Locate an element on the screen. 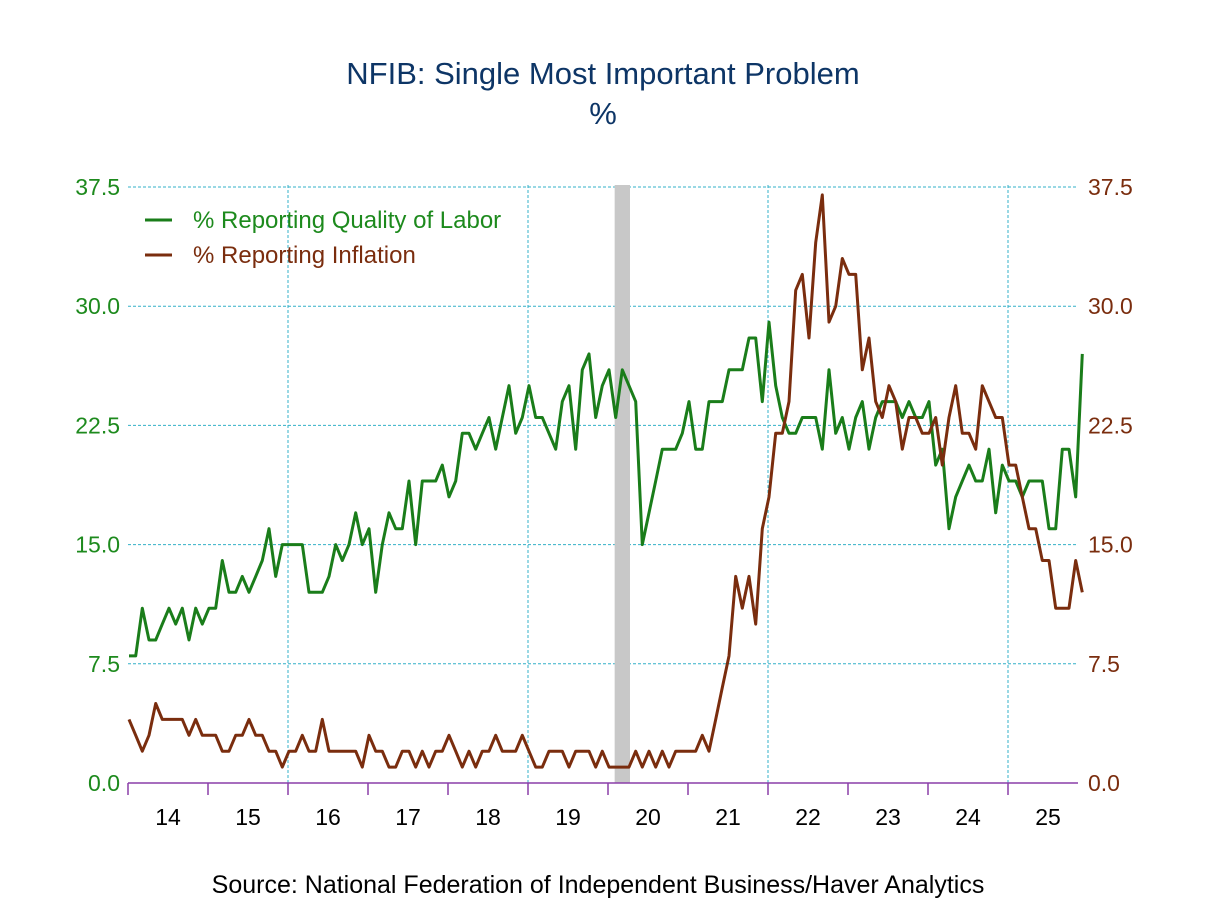  y-tick-label-left: 15.0 is located at coordinates (97, 545).